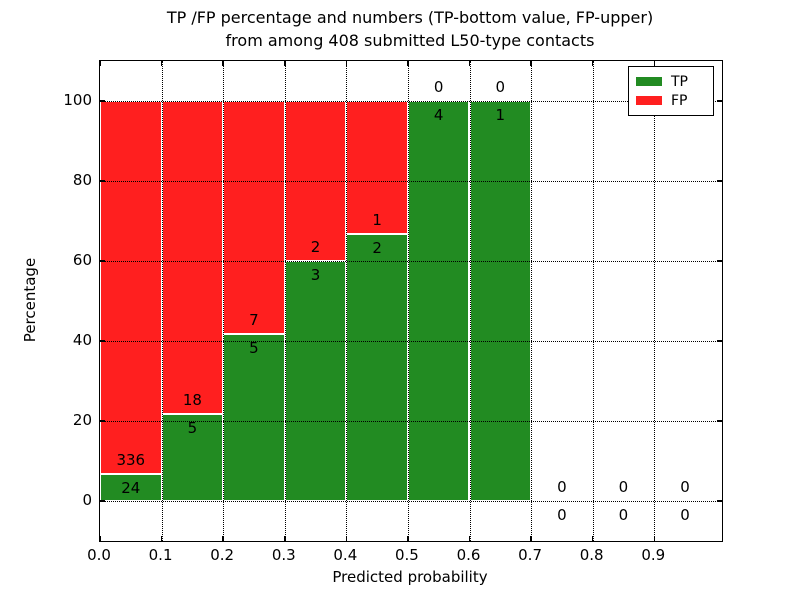  I want to click on fp-count-label: 1, so click(377, 220).